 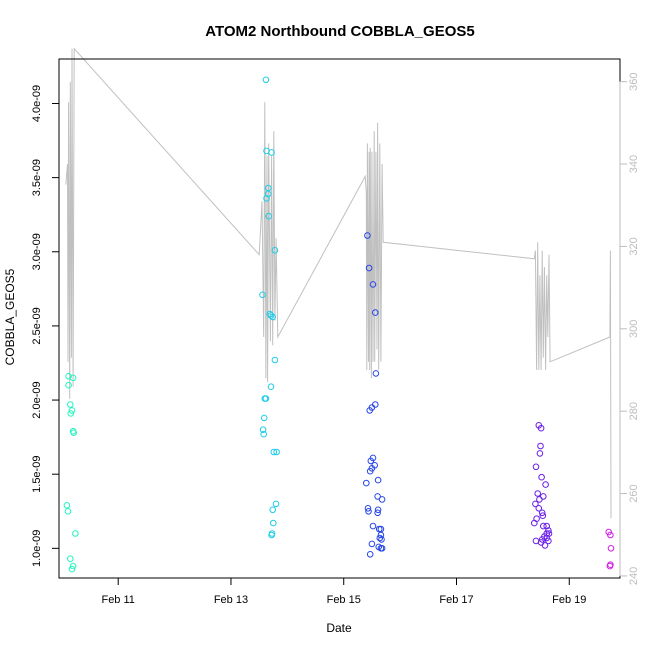 I want to click on y2-tick-label: 340, so click(x=634, y=164).